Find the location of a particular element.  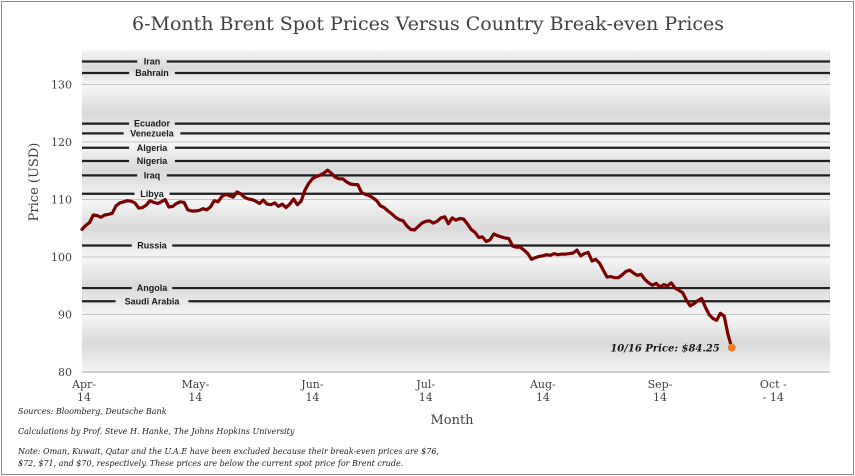

x-tick-year-2: 14 is located at coordinates (312, 397).